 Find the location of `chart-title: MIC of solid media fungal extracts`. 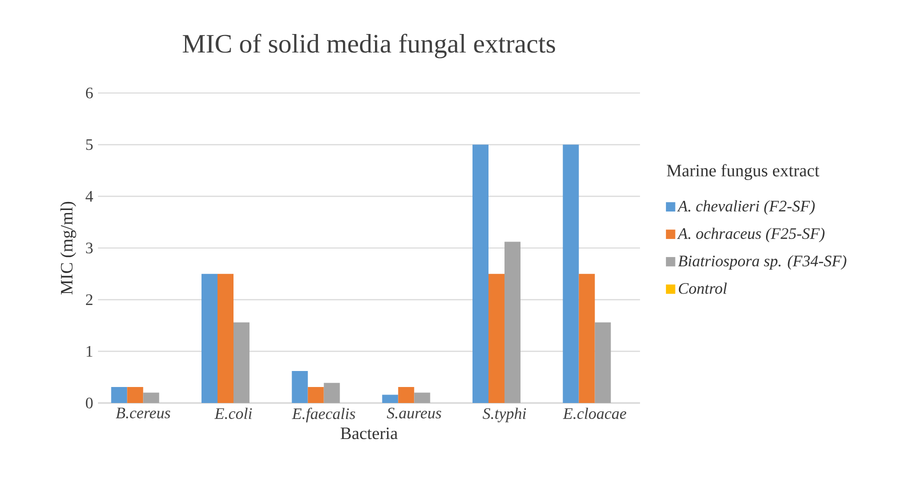

chart-title: MIC of solid media fungal extracts is located at coordinates (369, 46).